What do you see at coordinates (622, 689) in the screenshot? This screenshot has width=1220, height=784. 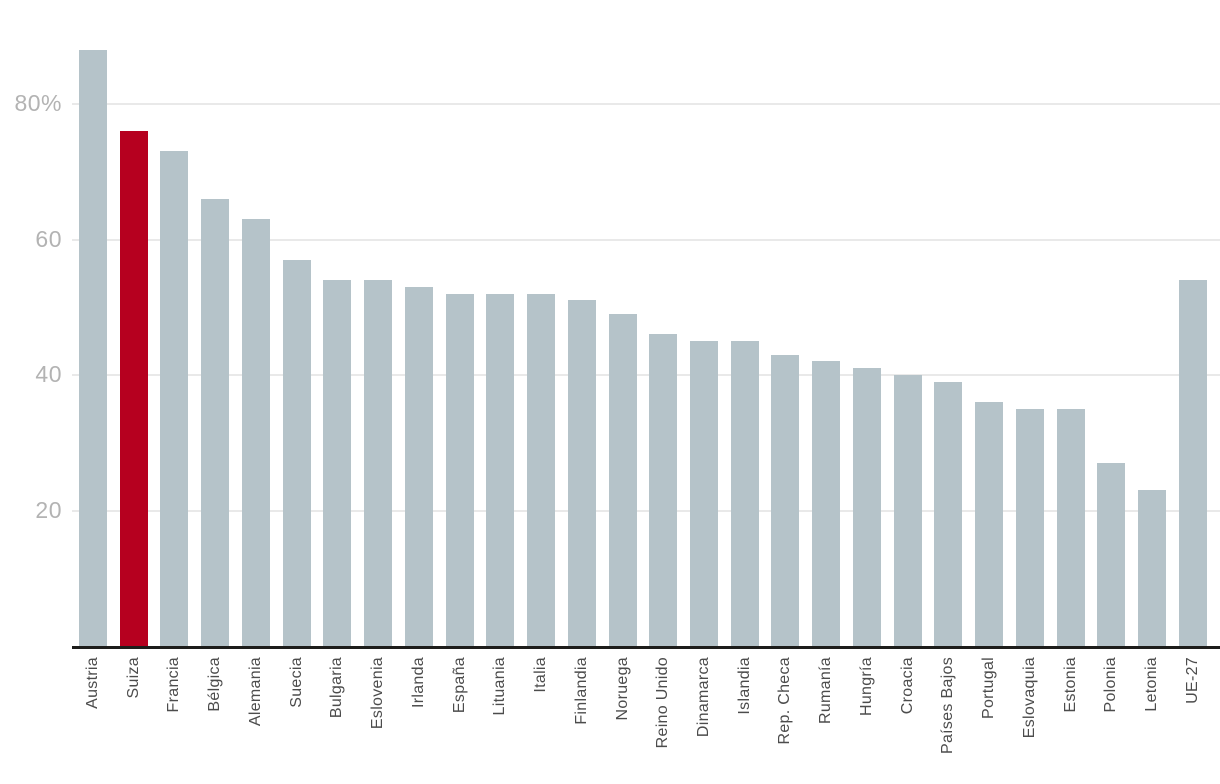 I see `category-label-text: Noruega` at bounding box center [622, 689].